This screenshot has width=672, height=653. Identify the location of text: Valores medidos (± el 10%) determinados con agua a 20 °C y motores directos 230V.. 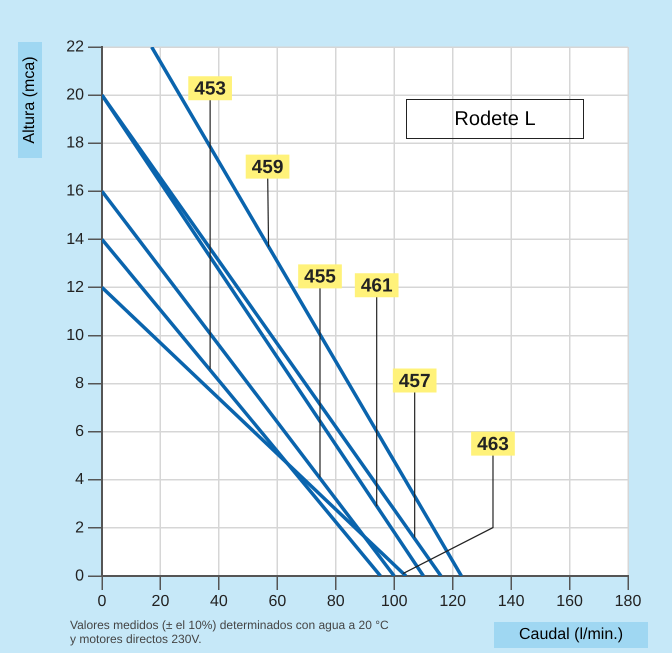
(229, 632).